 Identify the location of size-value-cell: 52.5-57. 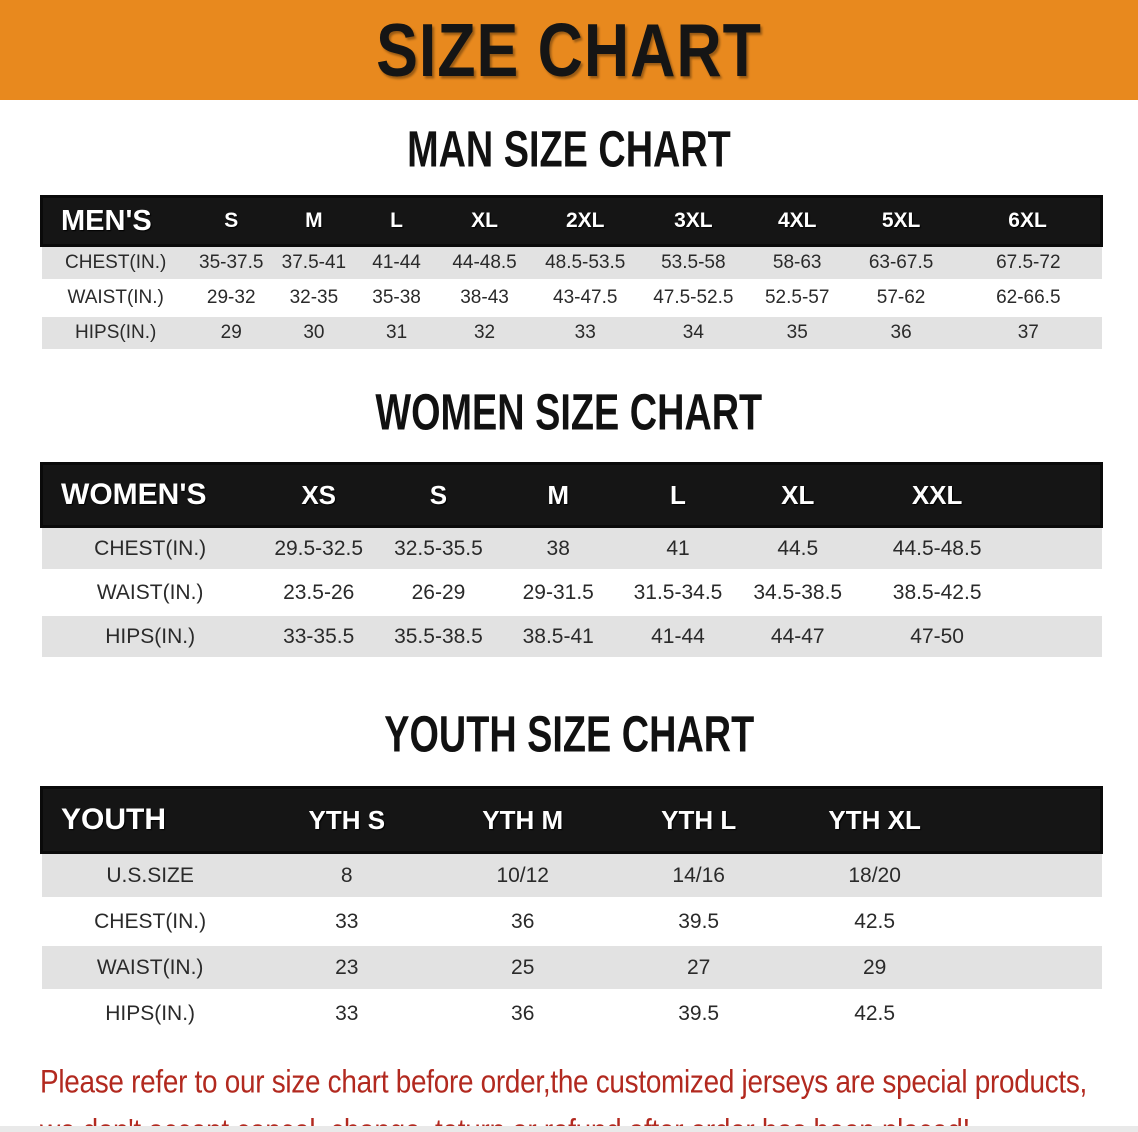
(797, 297).